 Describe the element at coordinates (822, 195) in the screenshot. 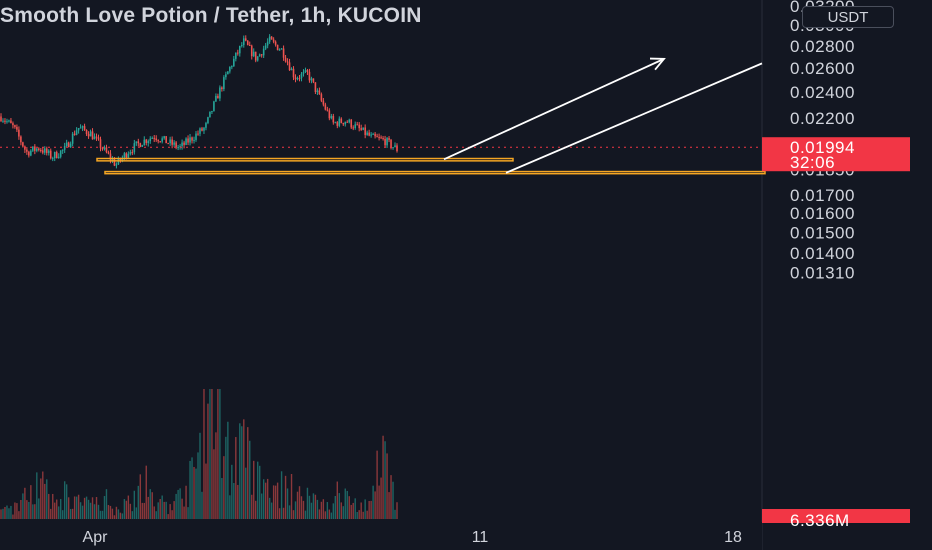

I see `price-tick-label: 0.01700` at that location.